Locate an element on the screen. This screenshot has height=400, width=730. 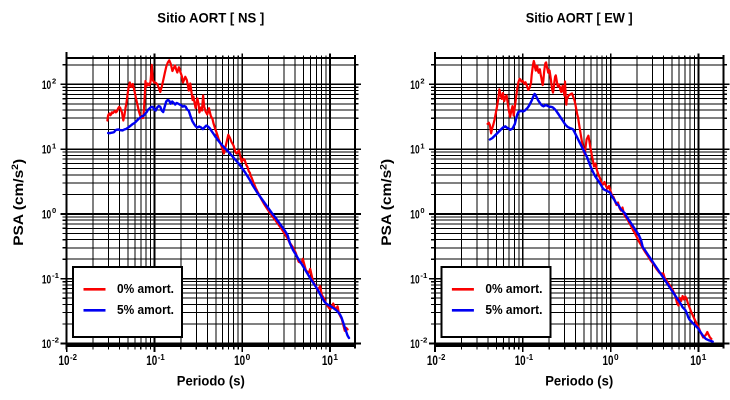
svg-text: Sitio AORT [ EW ] is located at coordinates (579, 17).